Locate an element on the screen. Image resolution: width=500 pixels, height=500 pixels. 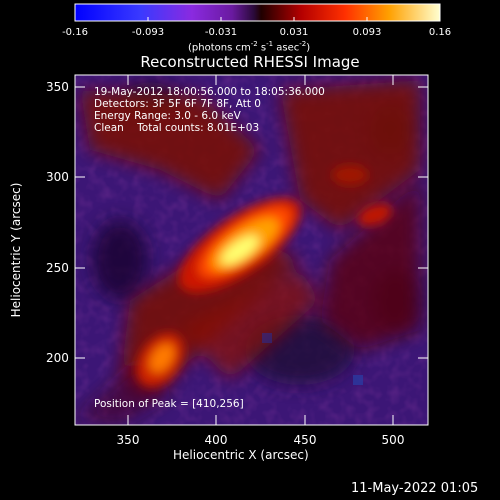
info-energy-range: Energy Range: 3.0 - 6.0 keV is located at coordinates (167, 116).